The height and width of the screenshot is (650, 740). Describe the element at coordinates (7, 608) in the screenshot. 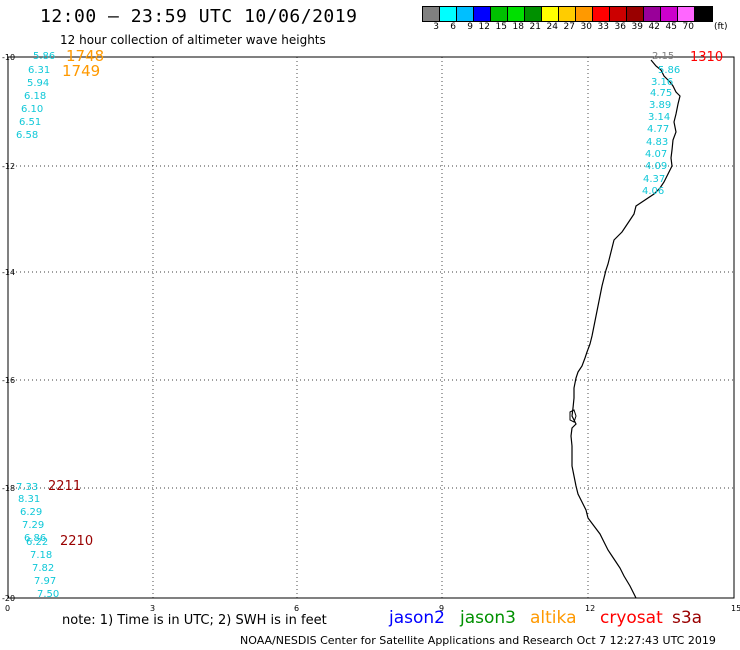

I see `longitude-label: 0` at that location.